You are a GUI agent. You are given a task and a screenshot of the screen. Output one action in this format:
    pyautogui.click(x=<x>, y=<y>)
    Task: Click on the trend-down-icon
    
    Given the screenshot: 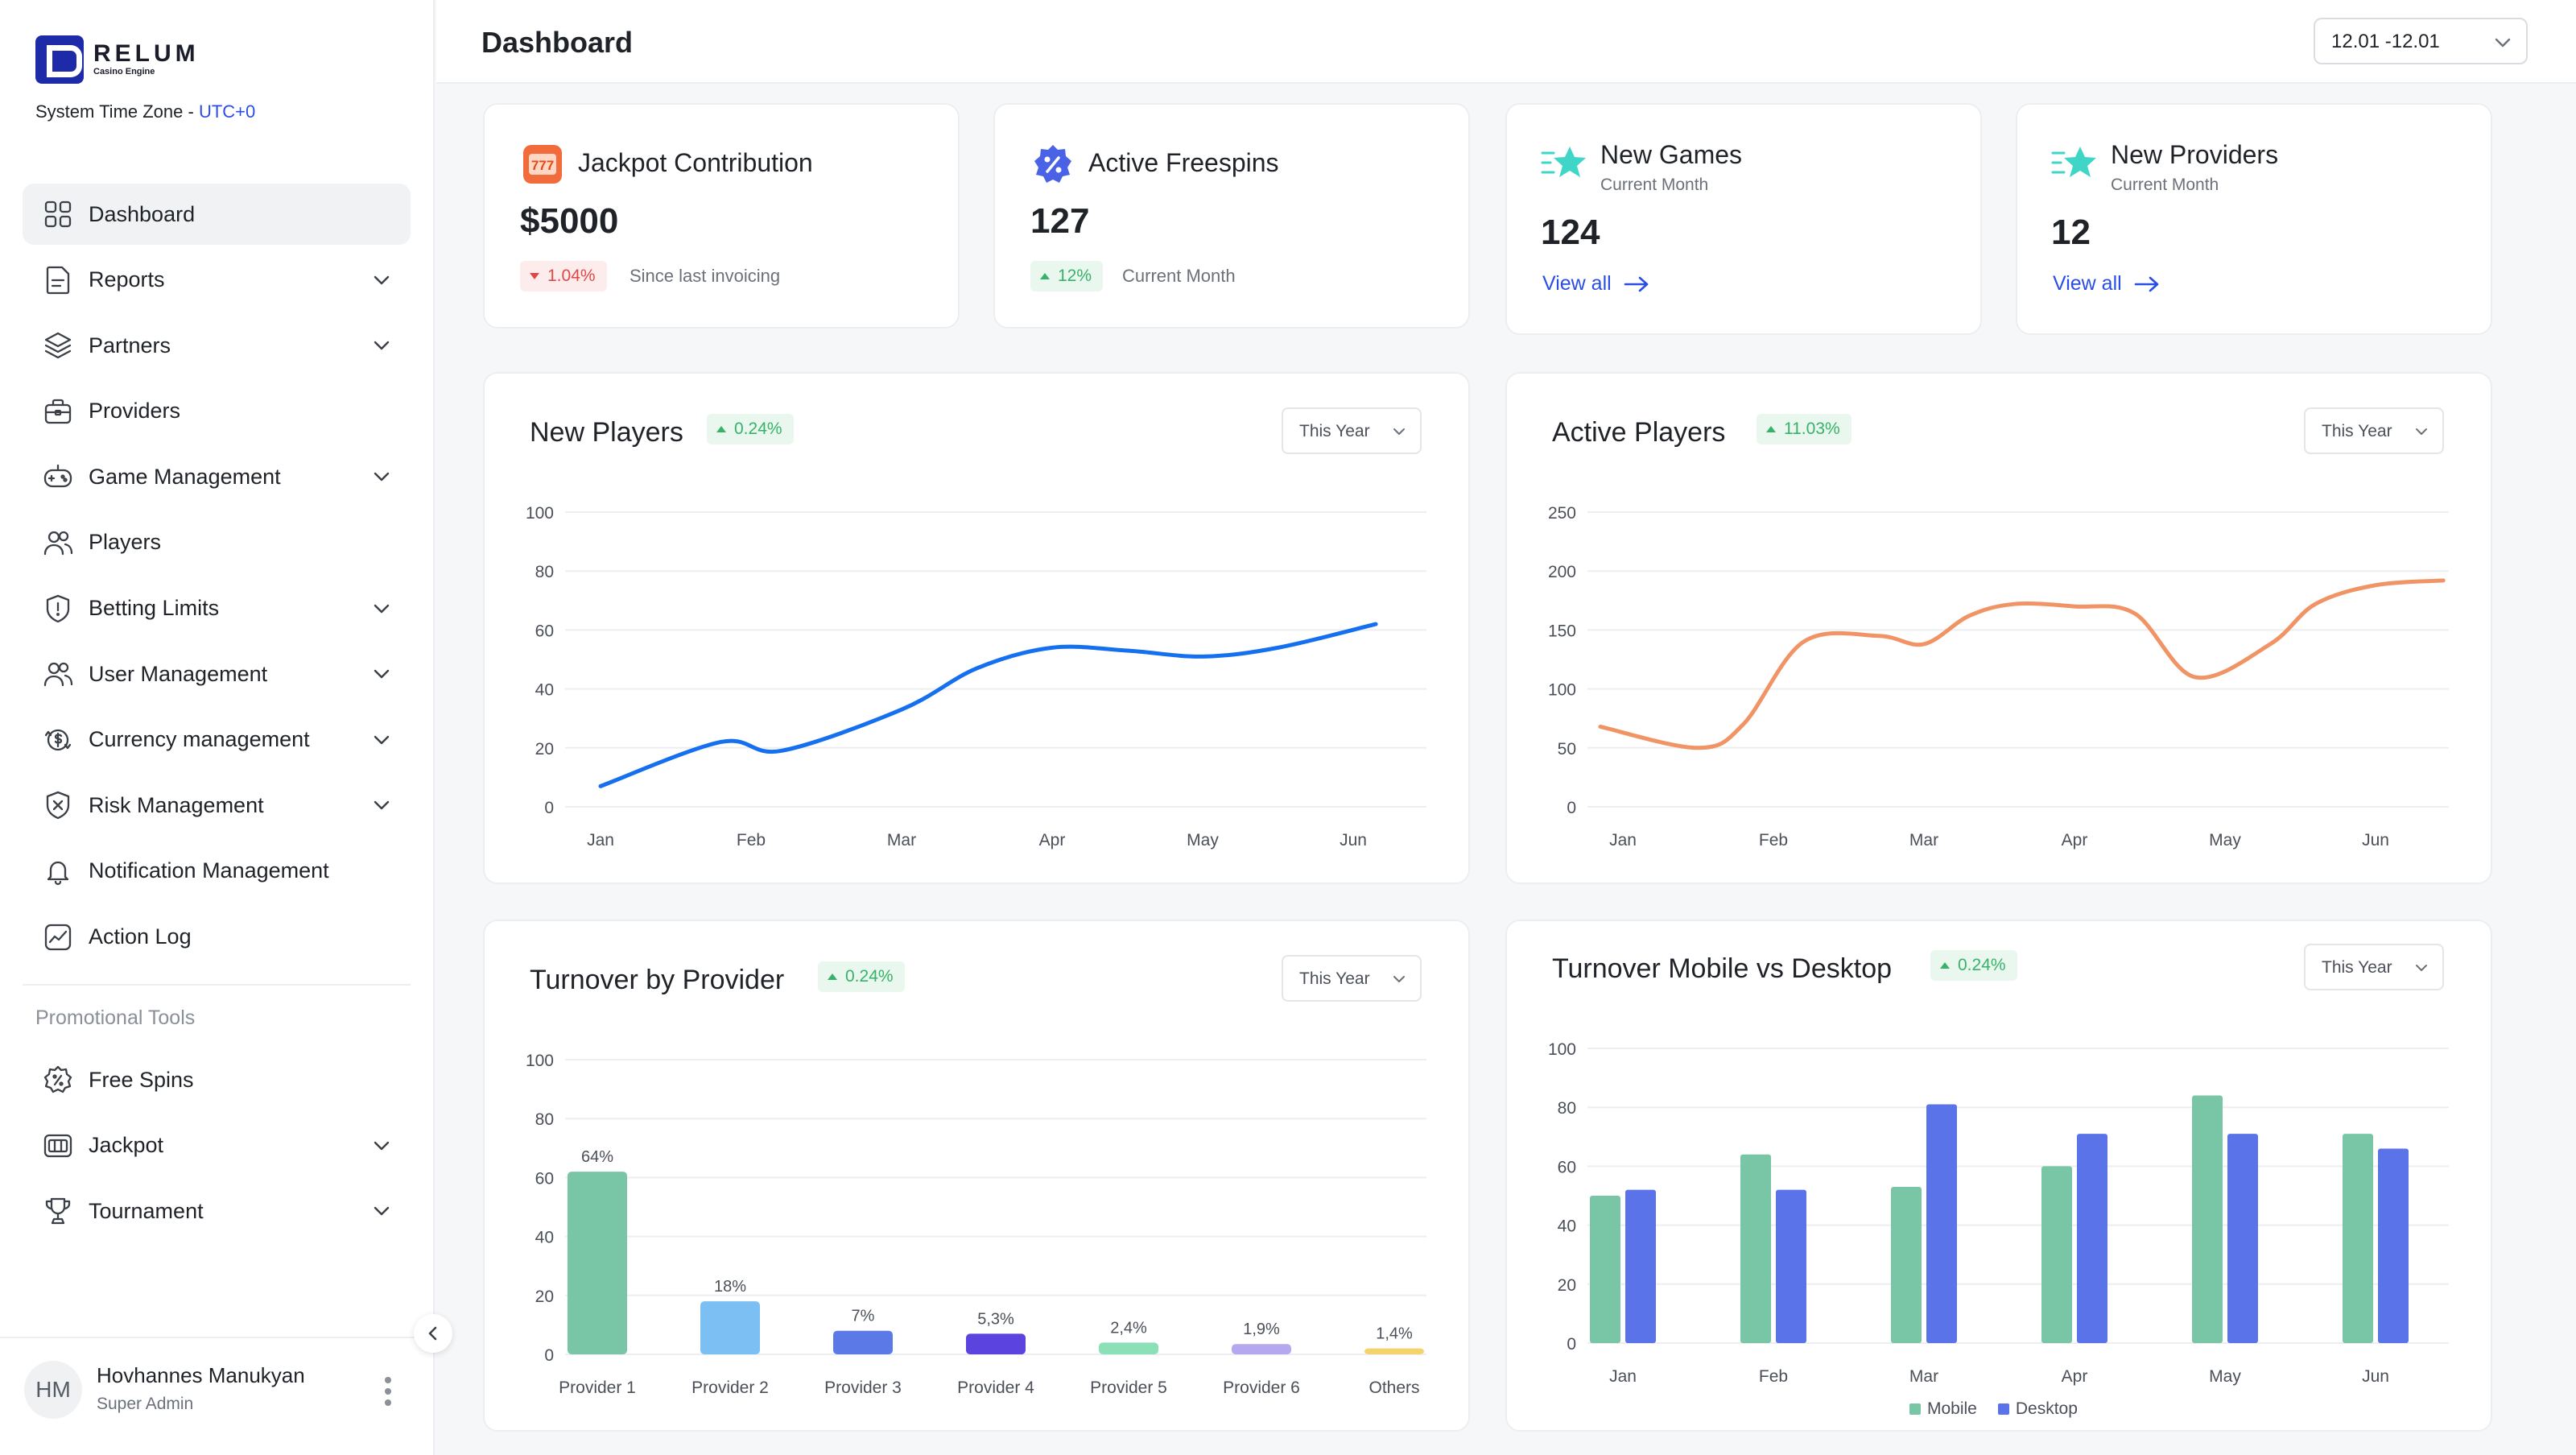 What is the action you would take?
    pyautogui.click(x=534, y=276)
    